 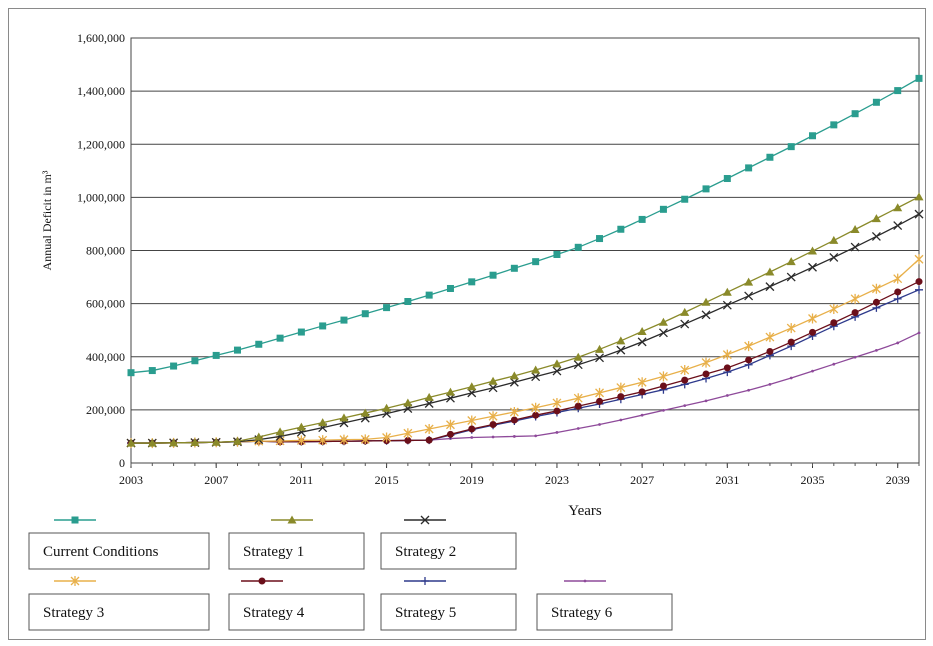 I want to click on x-tick-label: 2015, so click(x=387, y=480).